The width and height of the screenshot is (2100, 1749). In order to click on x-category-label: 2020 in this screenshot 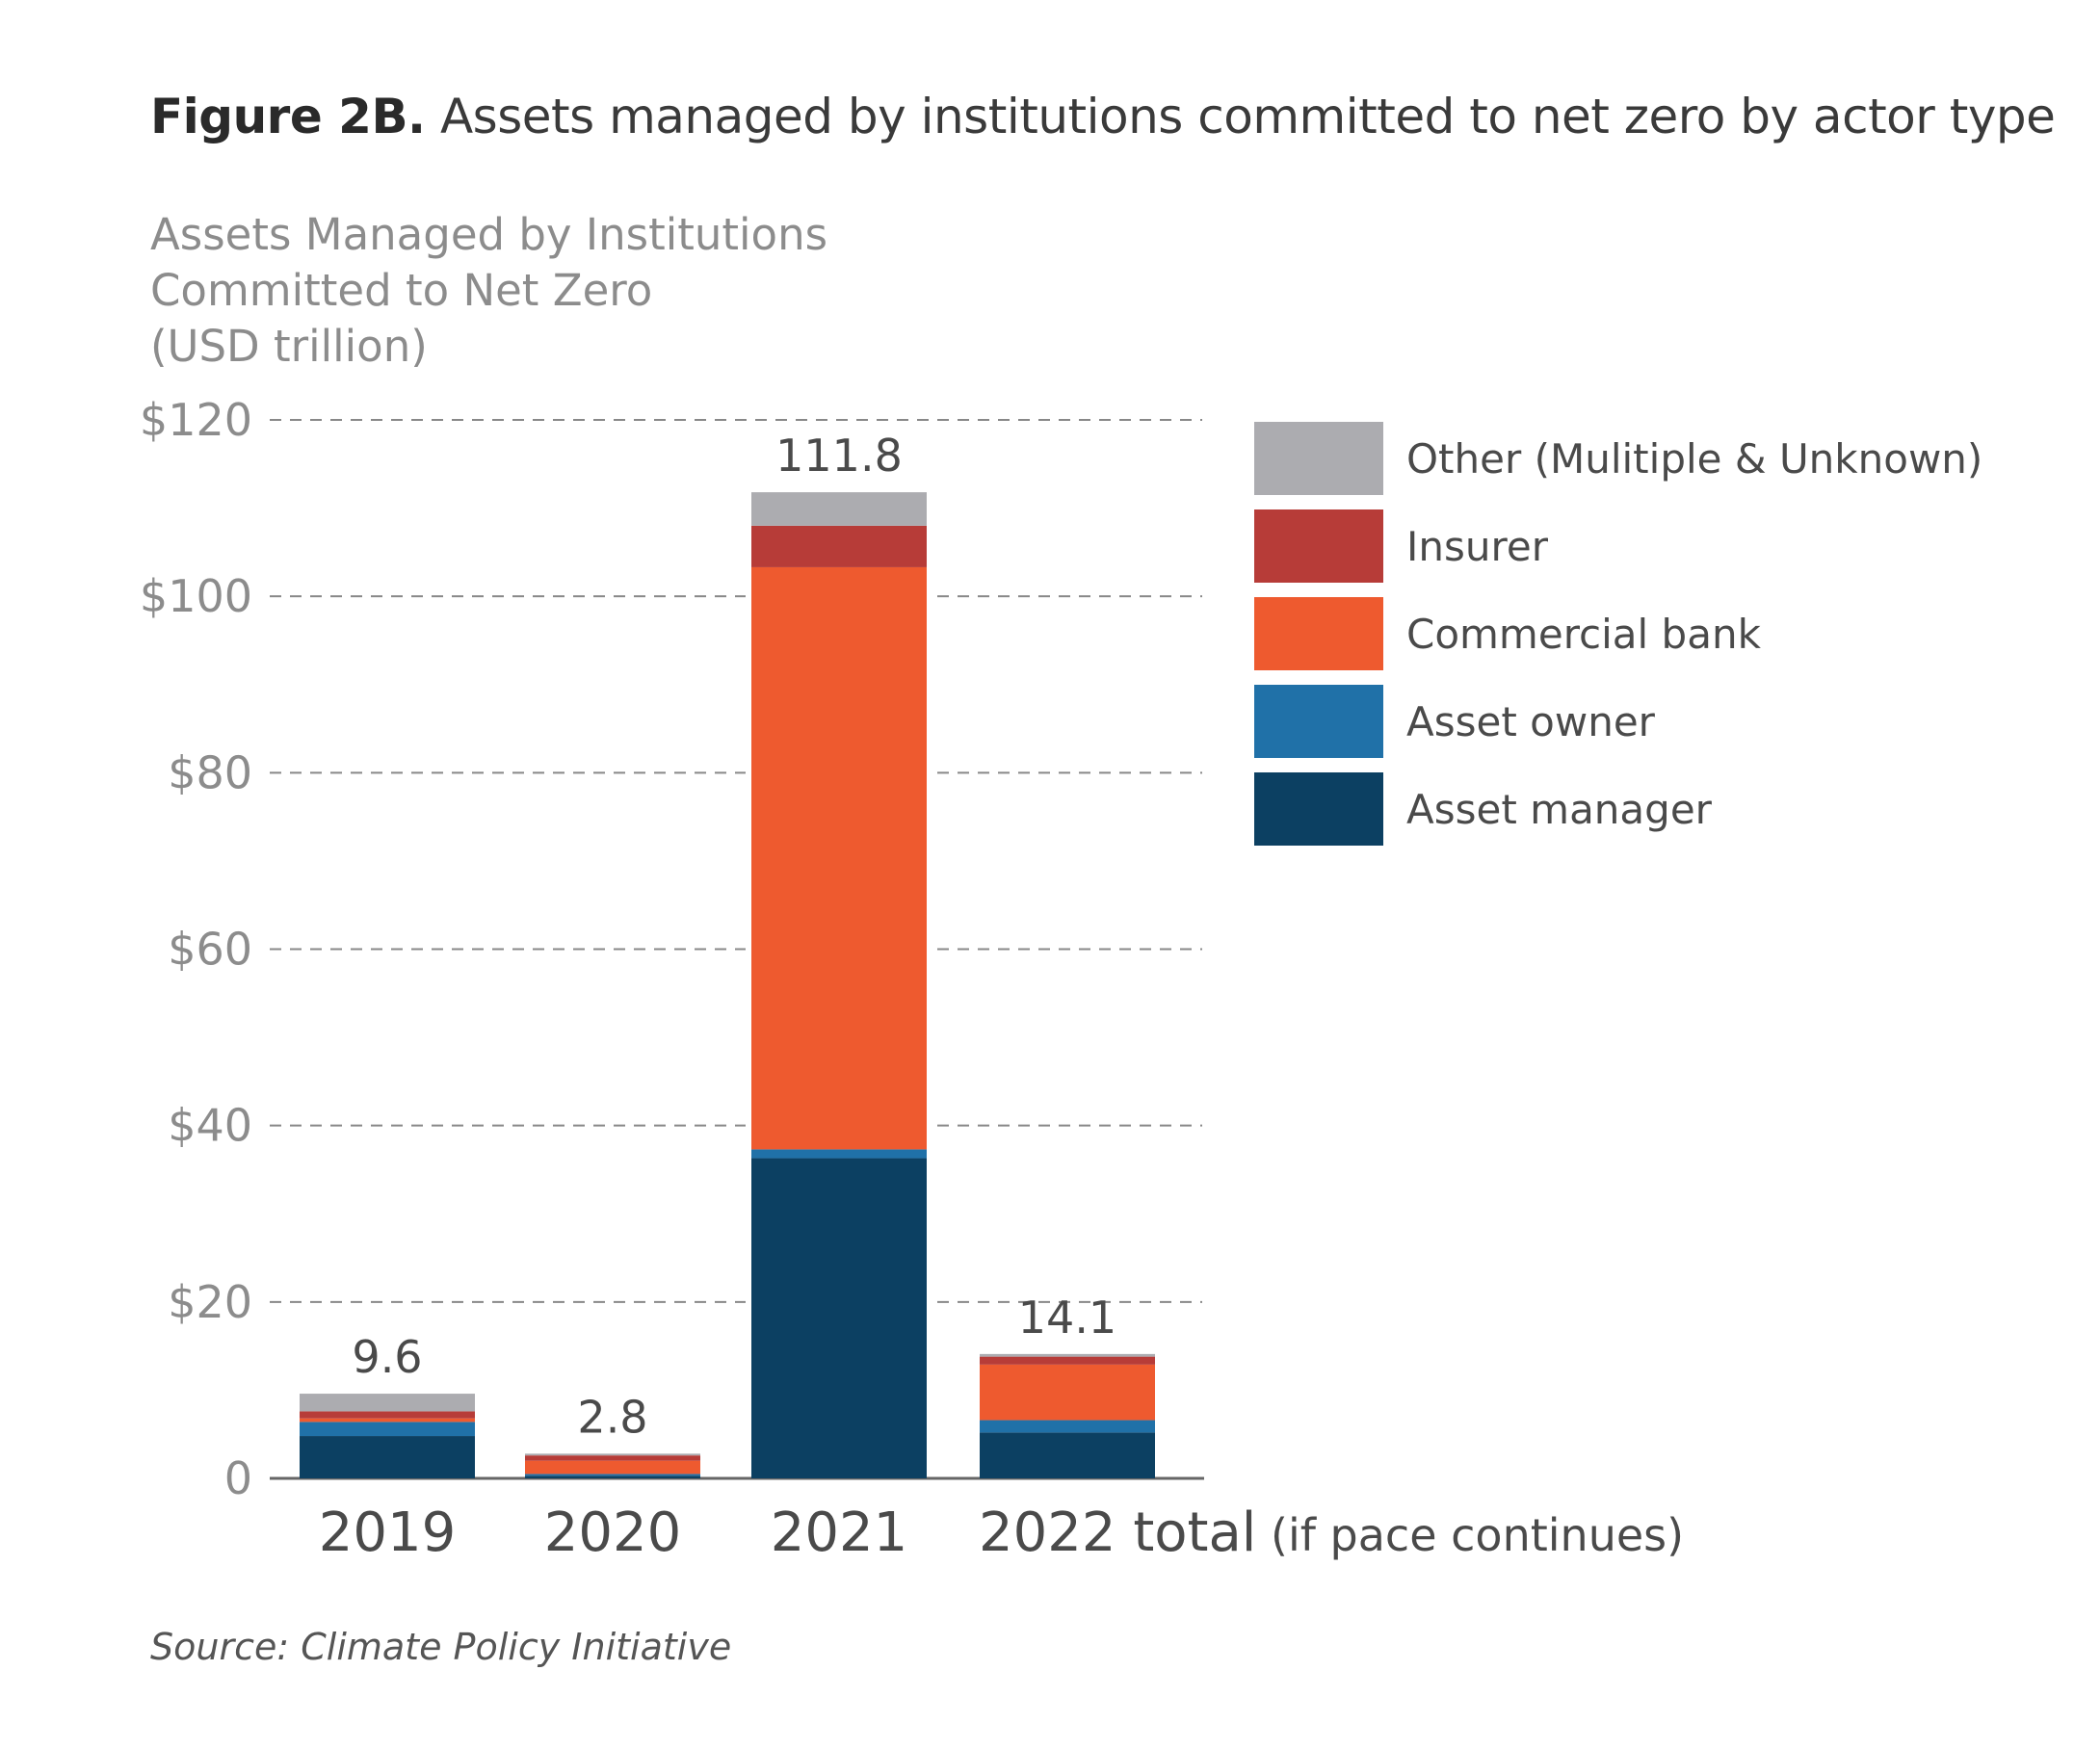, I will do `click(613, 1532)`.